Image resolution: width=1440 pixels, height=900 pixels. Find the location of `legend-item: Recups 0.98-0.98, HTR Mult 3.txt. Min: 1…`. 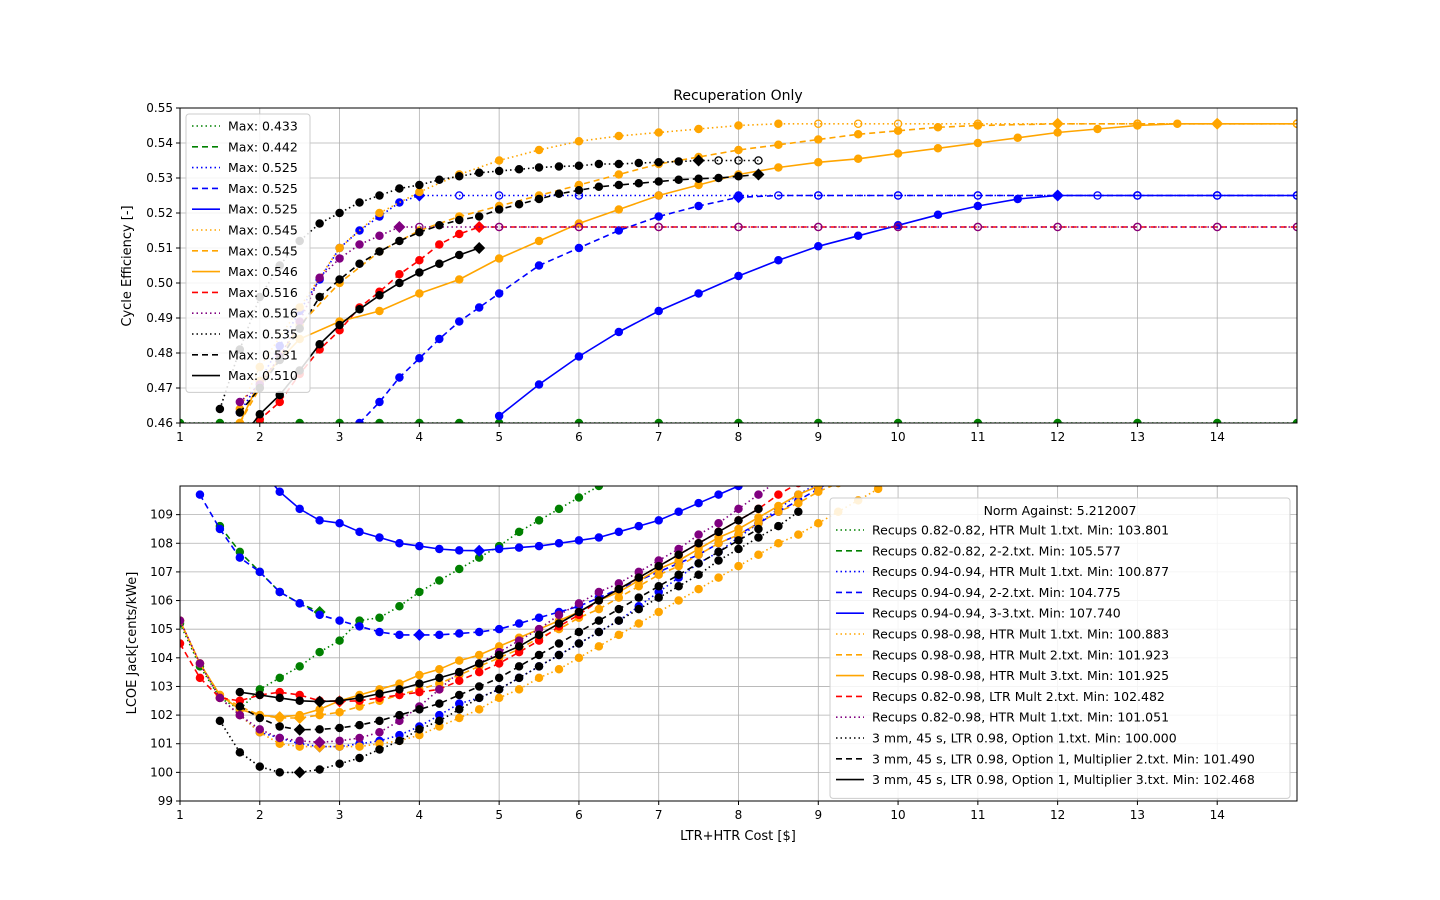

legend-item: Recups 0.98-0.98, HTR Mult 3.txt. Min: 1… is located at coordinates (1002, 675).